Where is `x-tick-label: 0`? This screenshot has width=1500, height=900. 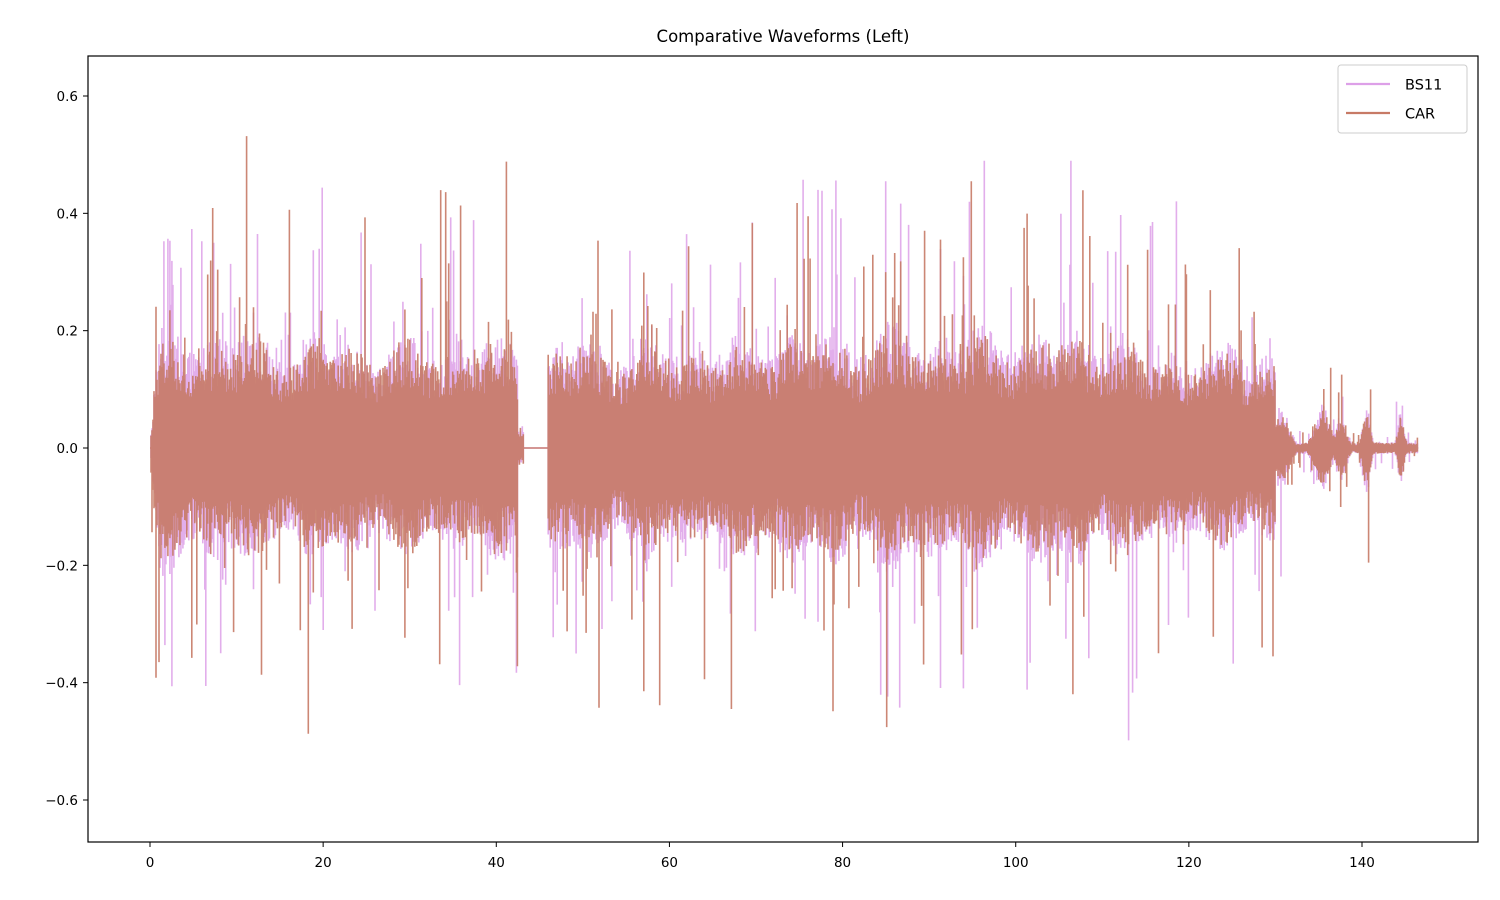
x-tick-label: 0 is located at coordinates (150, 863).